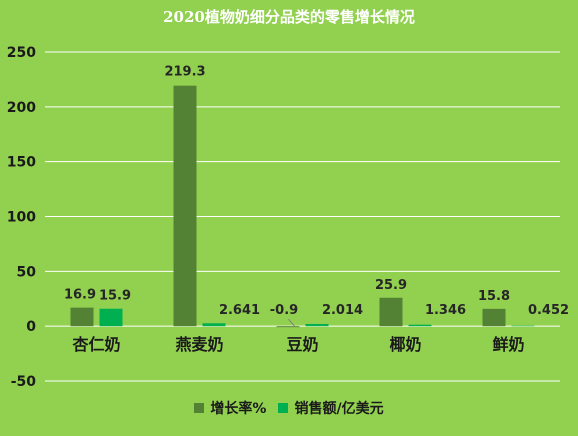 This screenshot has width=578, height=436. Describe the element at coordinates (239, 310) in the screenshot. I see `data-label-sales: 2.641` at that location.